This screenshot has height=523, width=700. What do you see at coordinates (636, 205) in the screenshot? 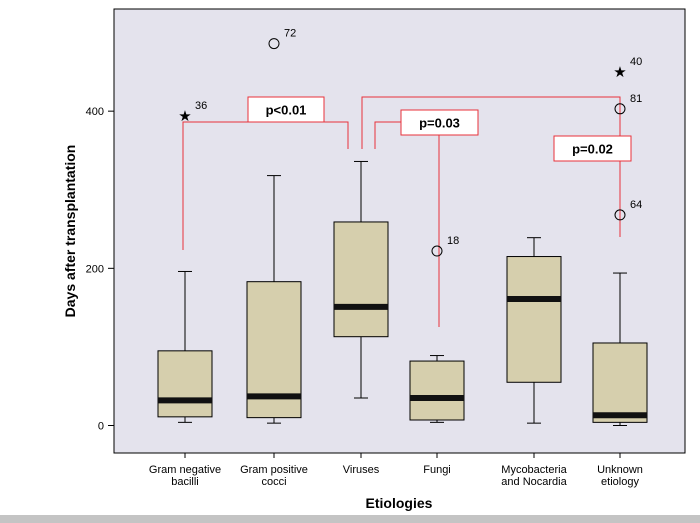
I see `outlier-label: 64` at bounding box center [636, 205].